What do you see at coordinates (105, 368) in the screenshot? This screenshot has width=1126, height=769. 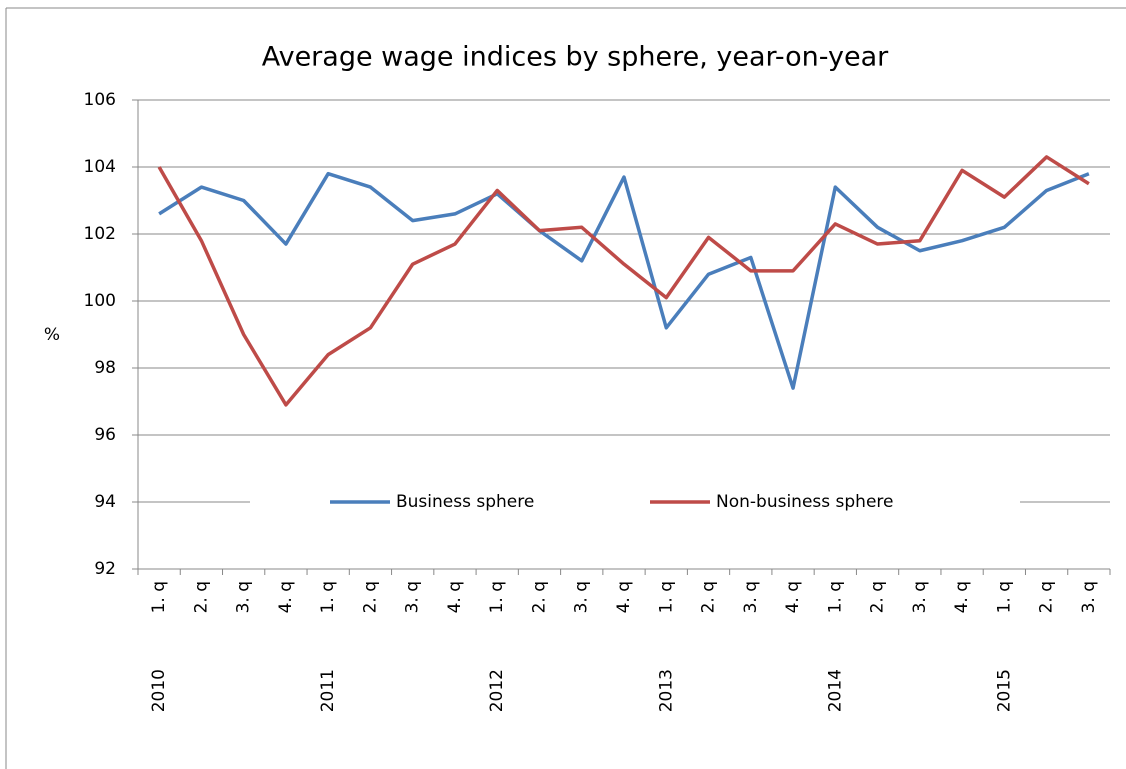 I see `y-tick-label: 98` at bounding box center [105, 368].